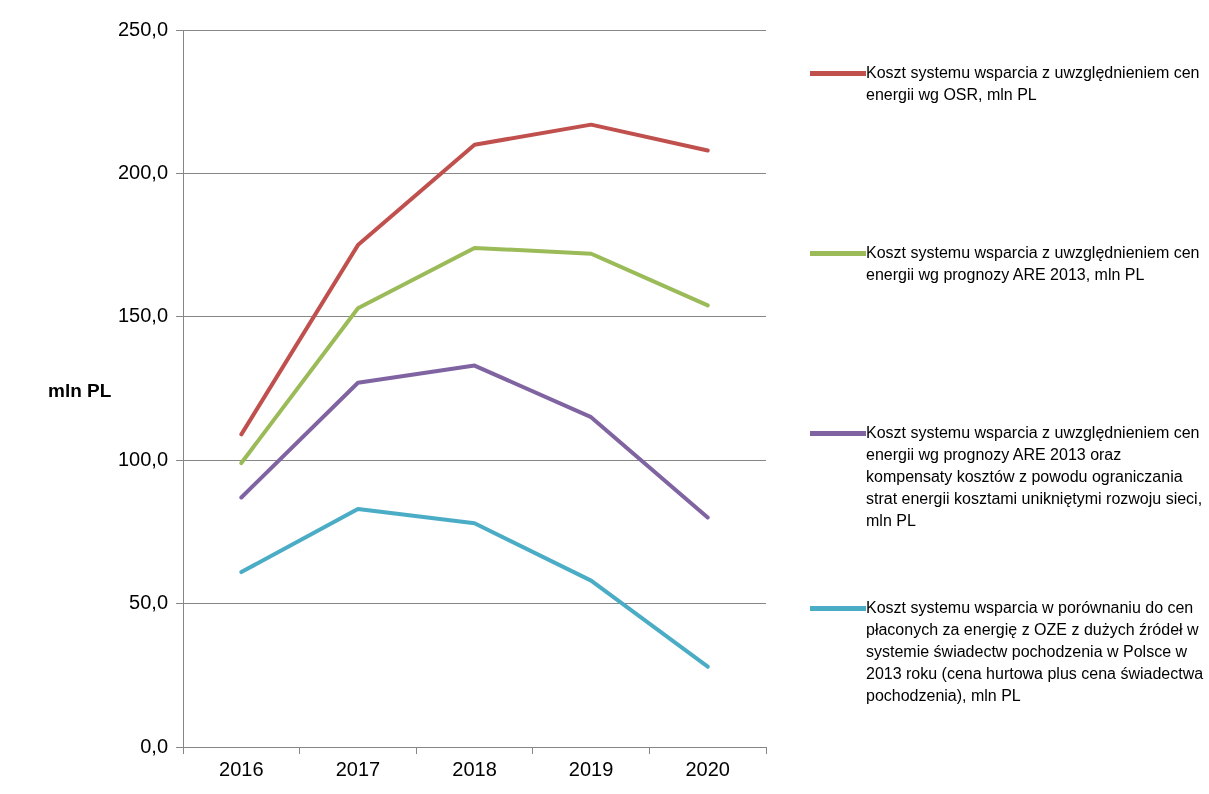  What do you see at coordinates (143, 458) in the screenshot?
I see `y-tick-label: 100,0` at bounding box center [143, 458].